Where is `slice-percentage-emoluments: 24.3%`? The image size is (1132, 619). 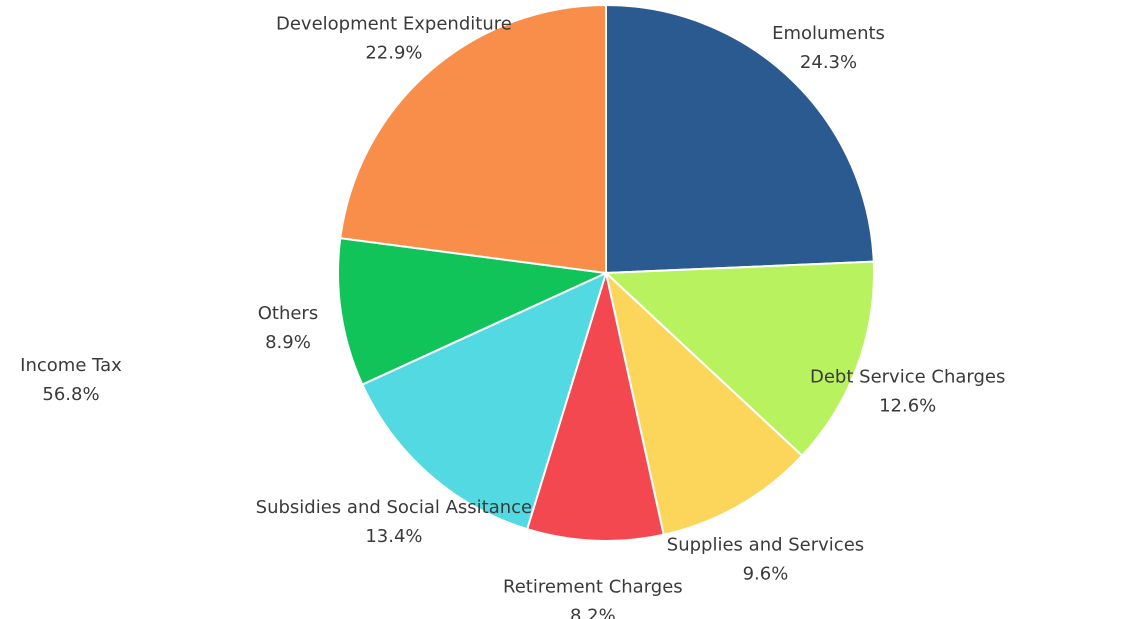
slice-percentage-emoluments: 24.3% is located at coordinates (828, 62).